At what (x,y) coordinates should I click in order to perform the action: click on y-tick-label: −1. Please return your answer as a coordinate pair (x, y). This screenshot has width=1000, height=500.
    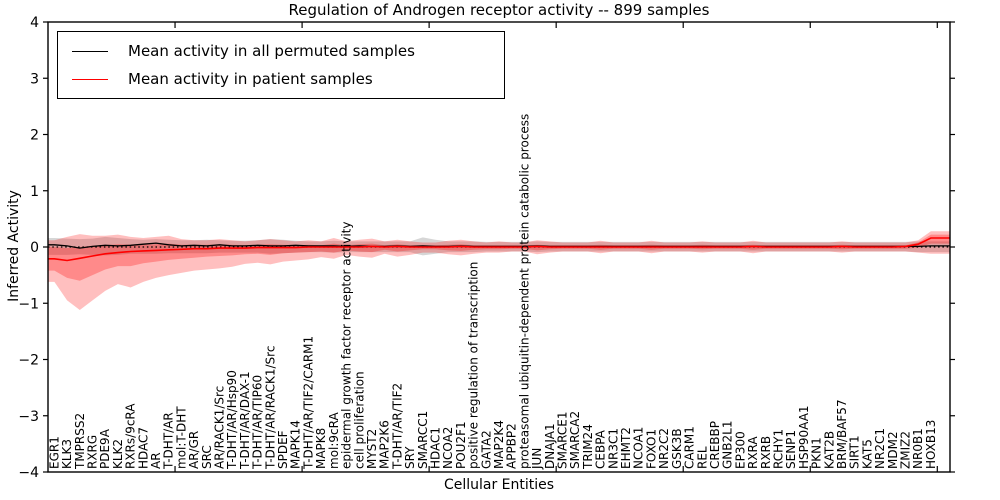
    Looking at the image, I should click on (28, 304).